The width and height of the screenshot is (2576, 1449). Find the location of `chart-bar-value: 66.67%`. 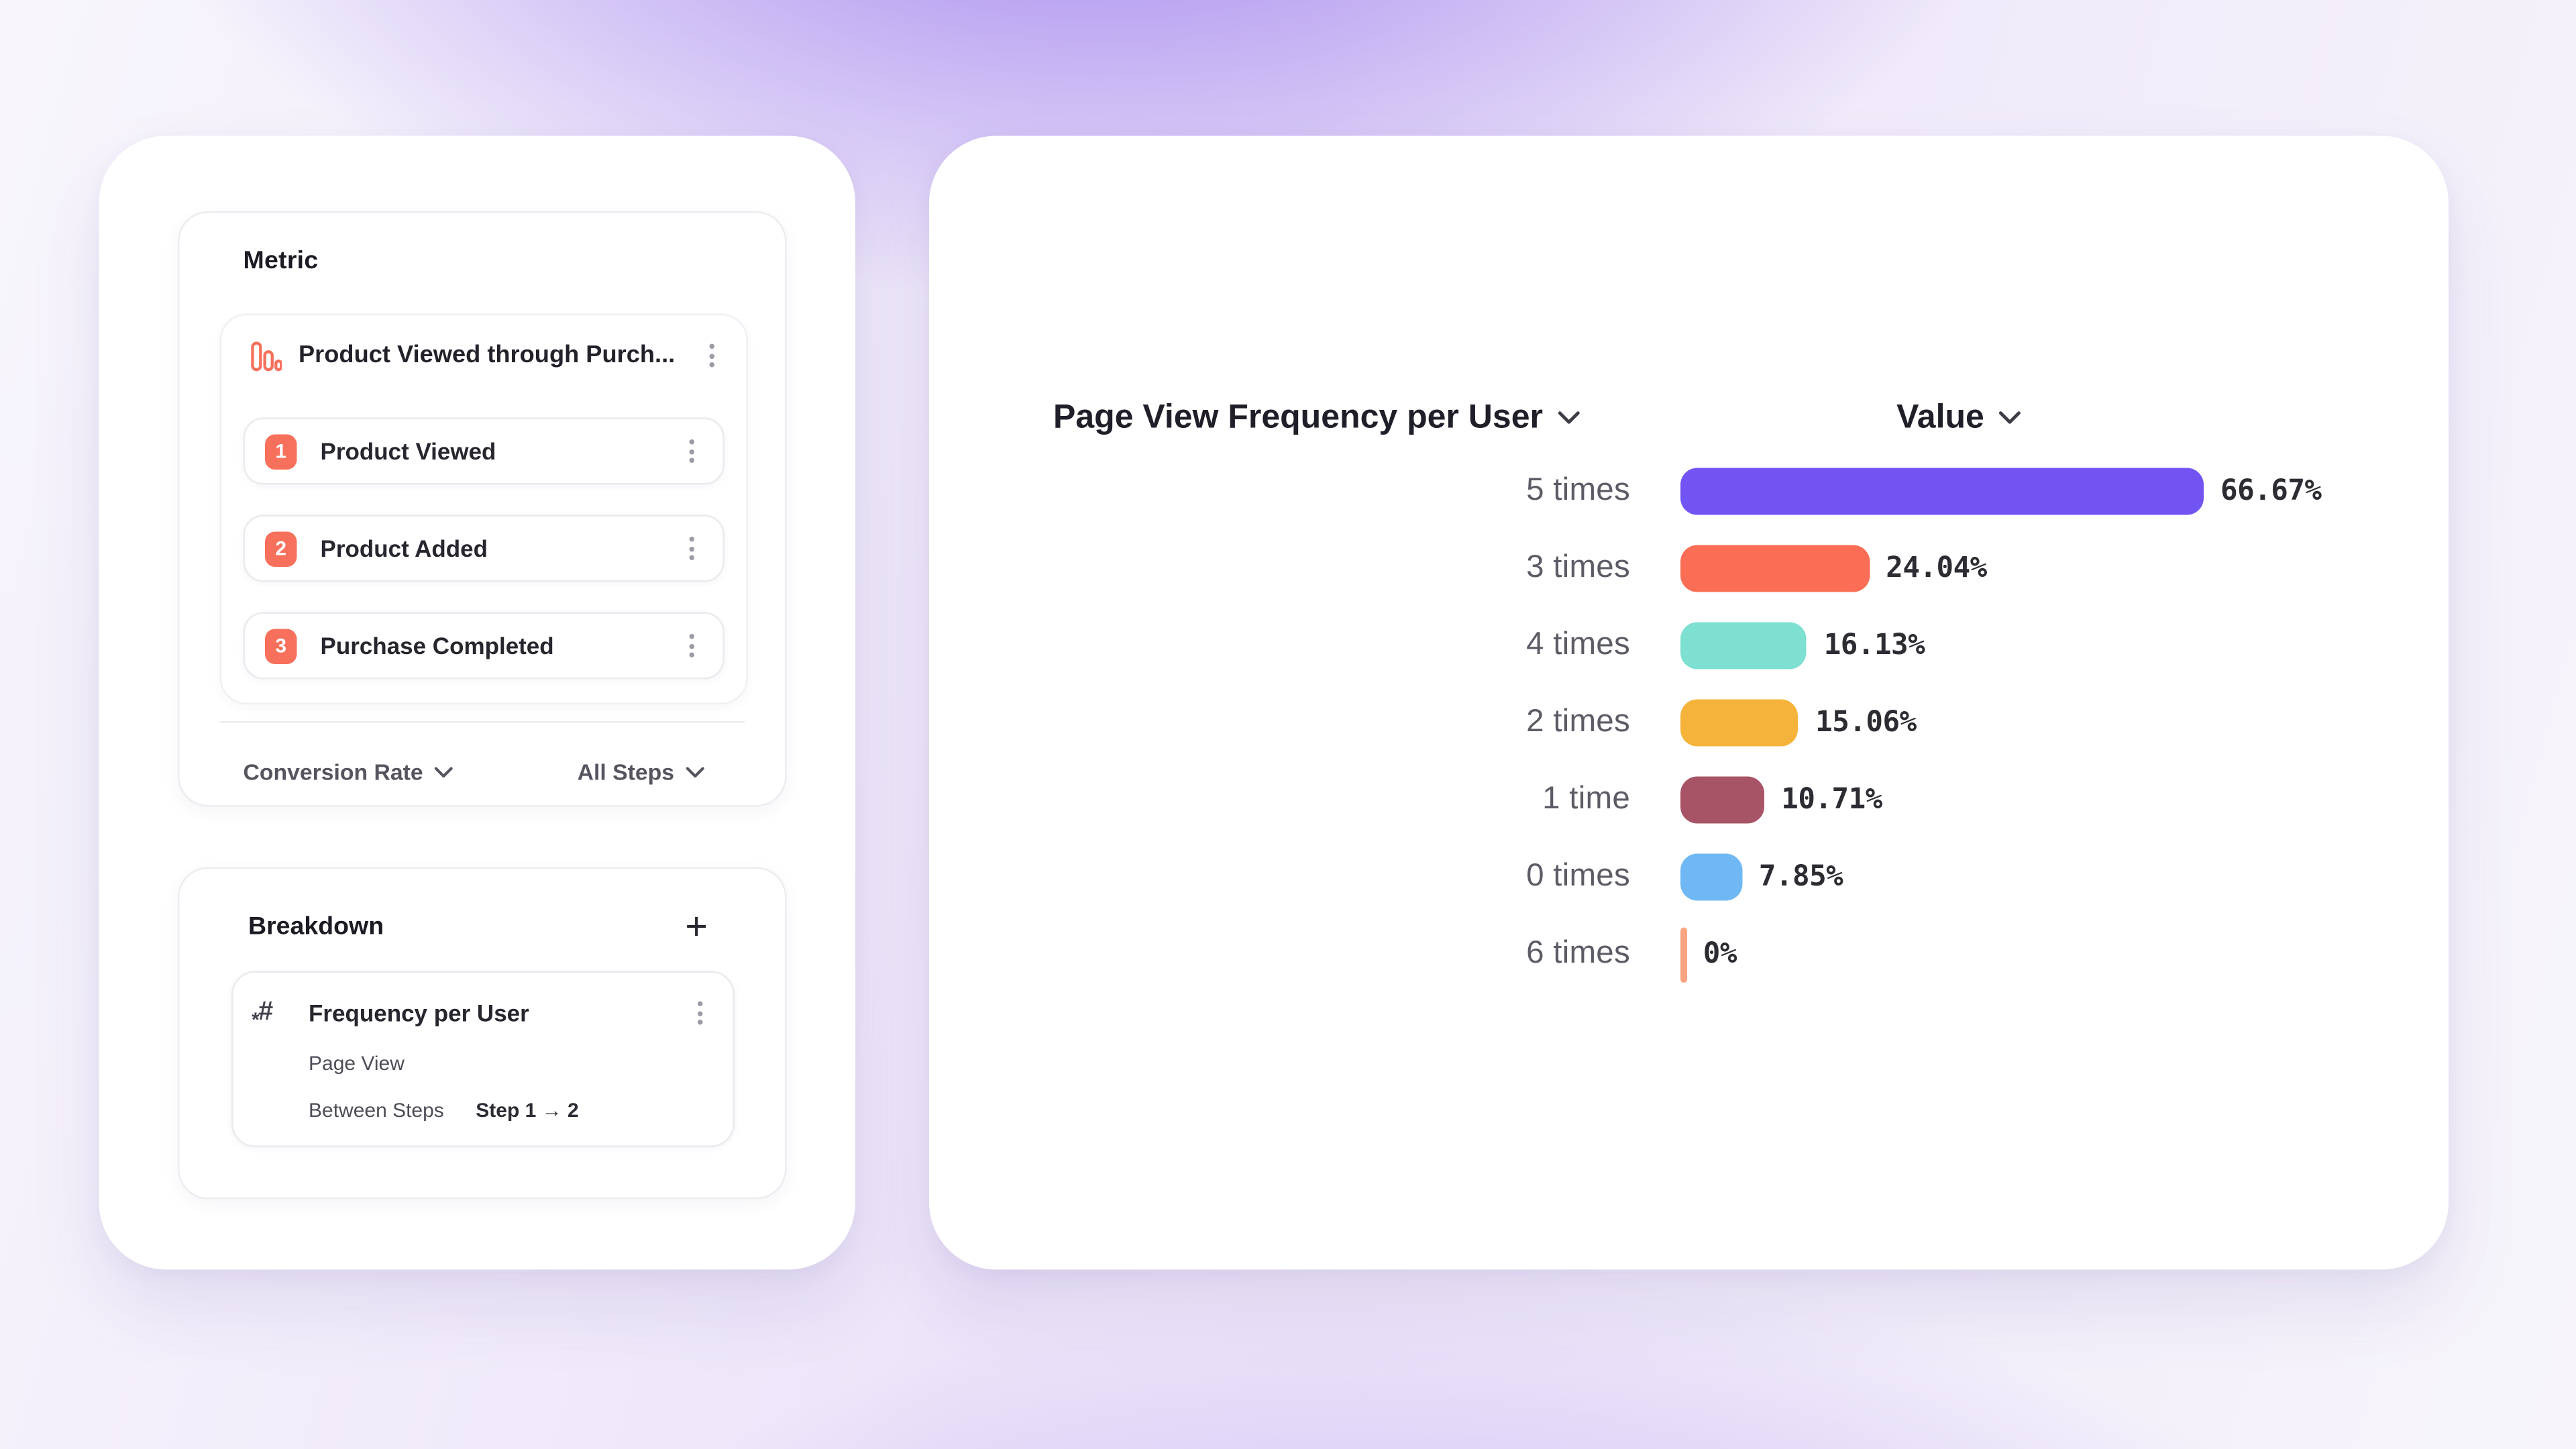

chart-bar-value: 66.67% is located at coordinates (2271, 491).